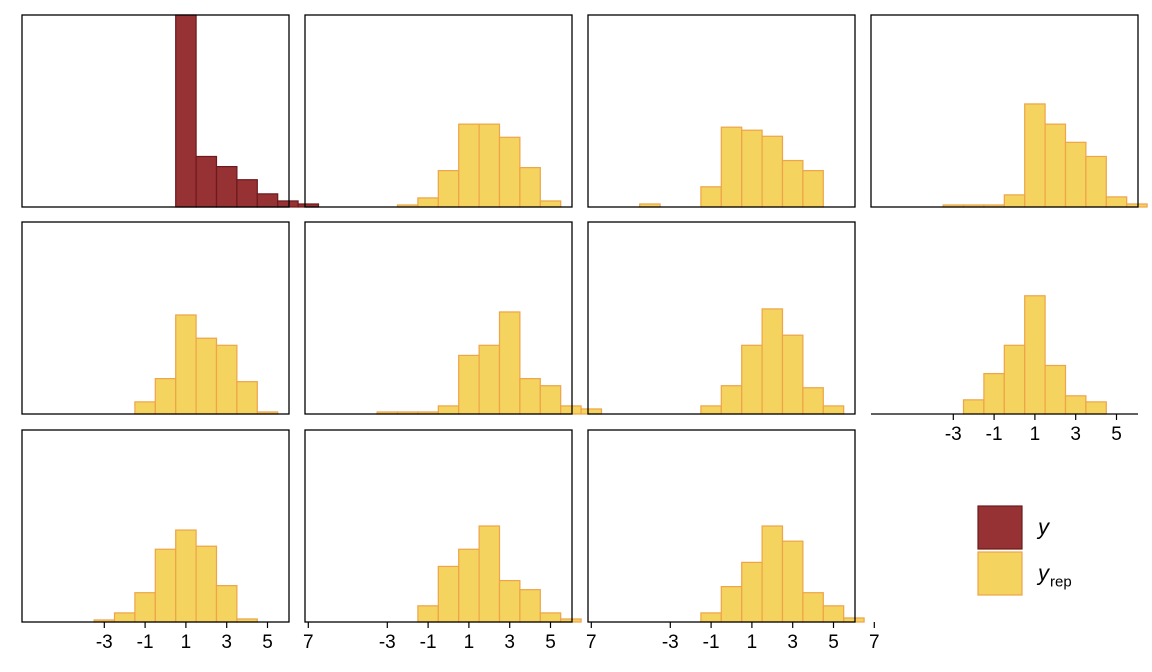  I want to click on histogram-panel-9: -3 -1 1 3 5 7, so click(167, 541).